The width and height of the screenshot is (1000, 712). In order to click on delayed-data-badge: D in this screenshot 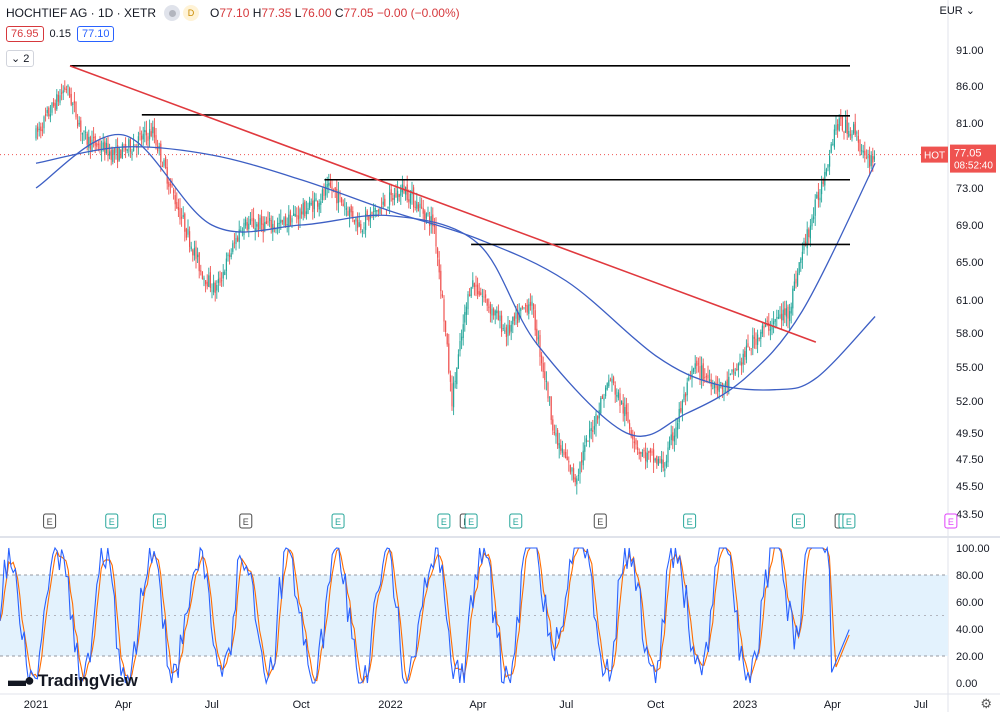, I will do `click(191, 13)`.